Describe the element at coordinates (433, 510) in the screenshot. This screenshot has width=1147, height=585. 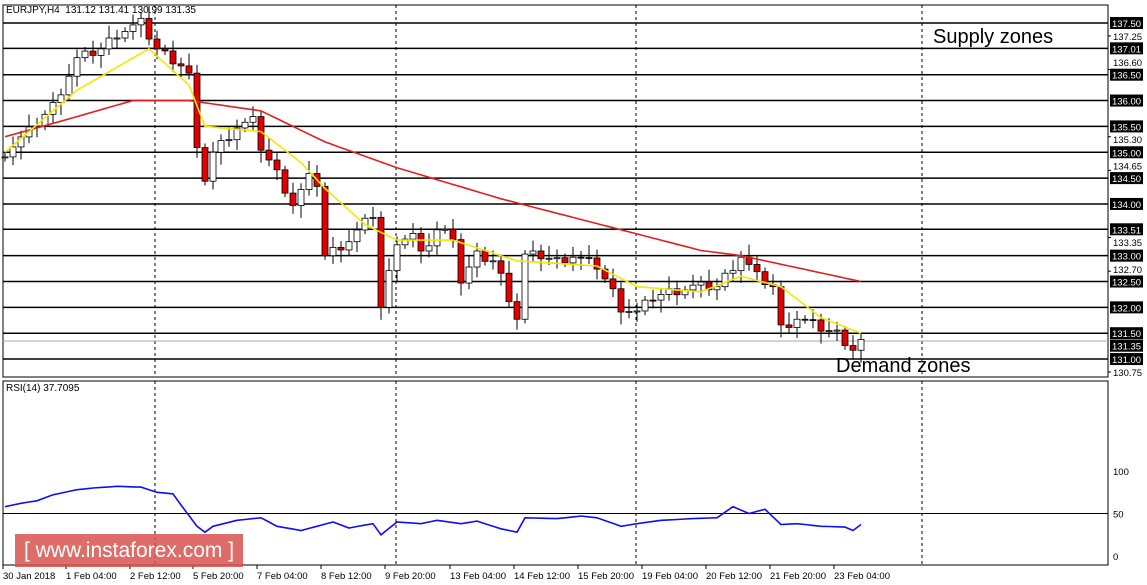
I see `rsi-line` at that location.